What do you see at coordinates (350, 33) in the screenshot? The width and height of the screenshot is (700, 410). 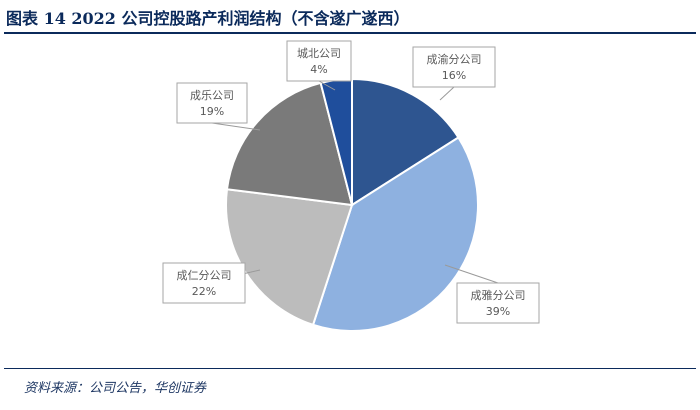 I see `title-divider` at bounding box center [350, 33].